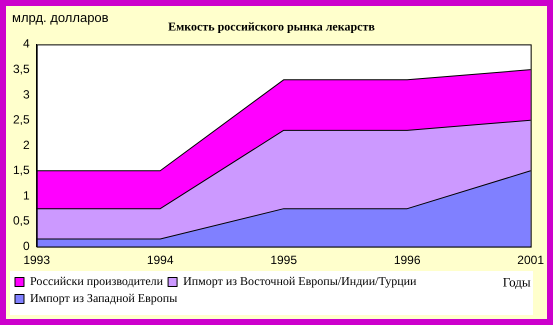 The image size is (553, 325). I want to click on y-tick-label: 2, so click(26, 145).